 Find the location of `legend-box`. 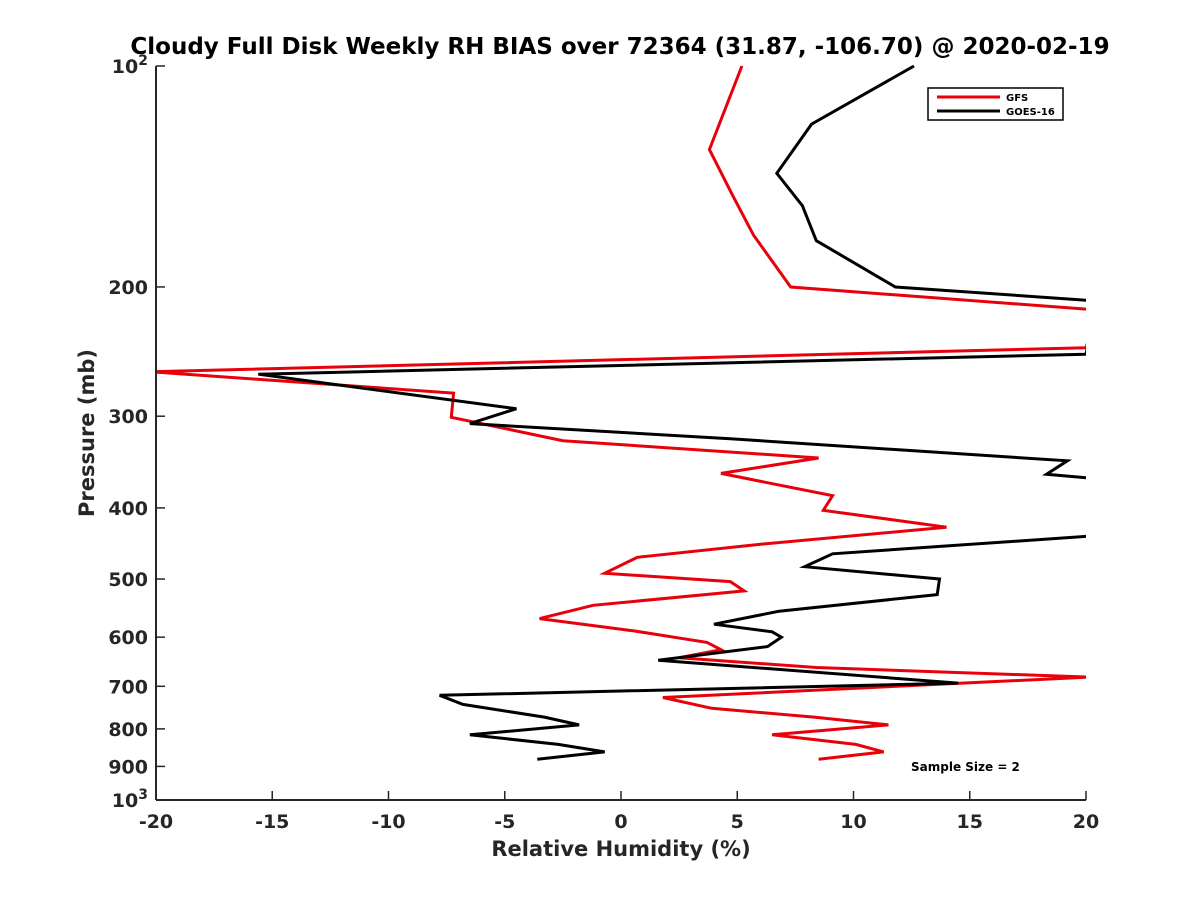

legend-box is located at coordinates (995, 104).